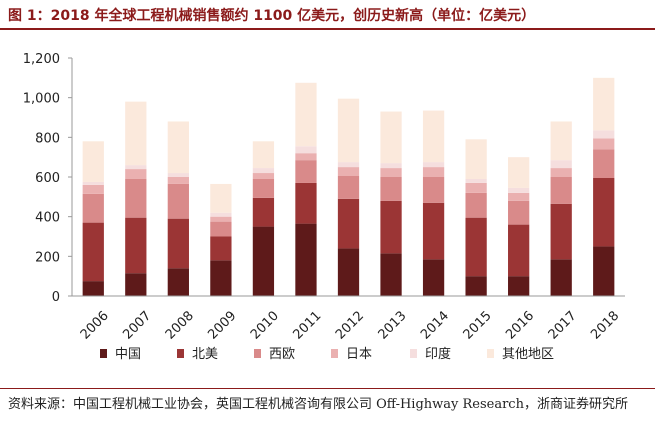  Describe the element at coordinates (47, 138) in the screenshot. I see `y-tick-label: 800` at that location.